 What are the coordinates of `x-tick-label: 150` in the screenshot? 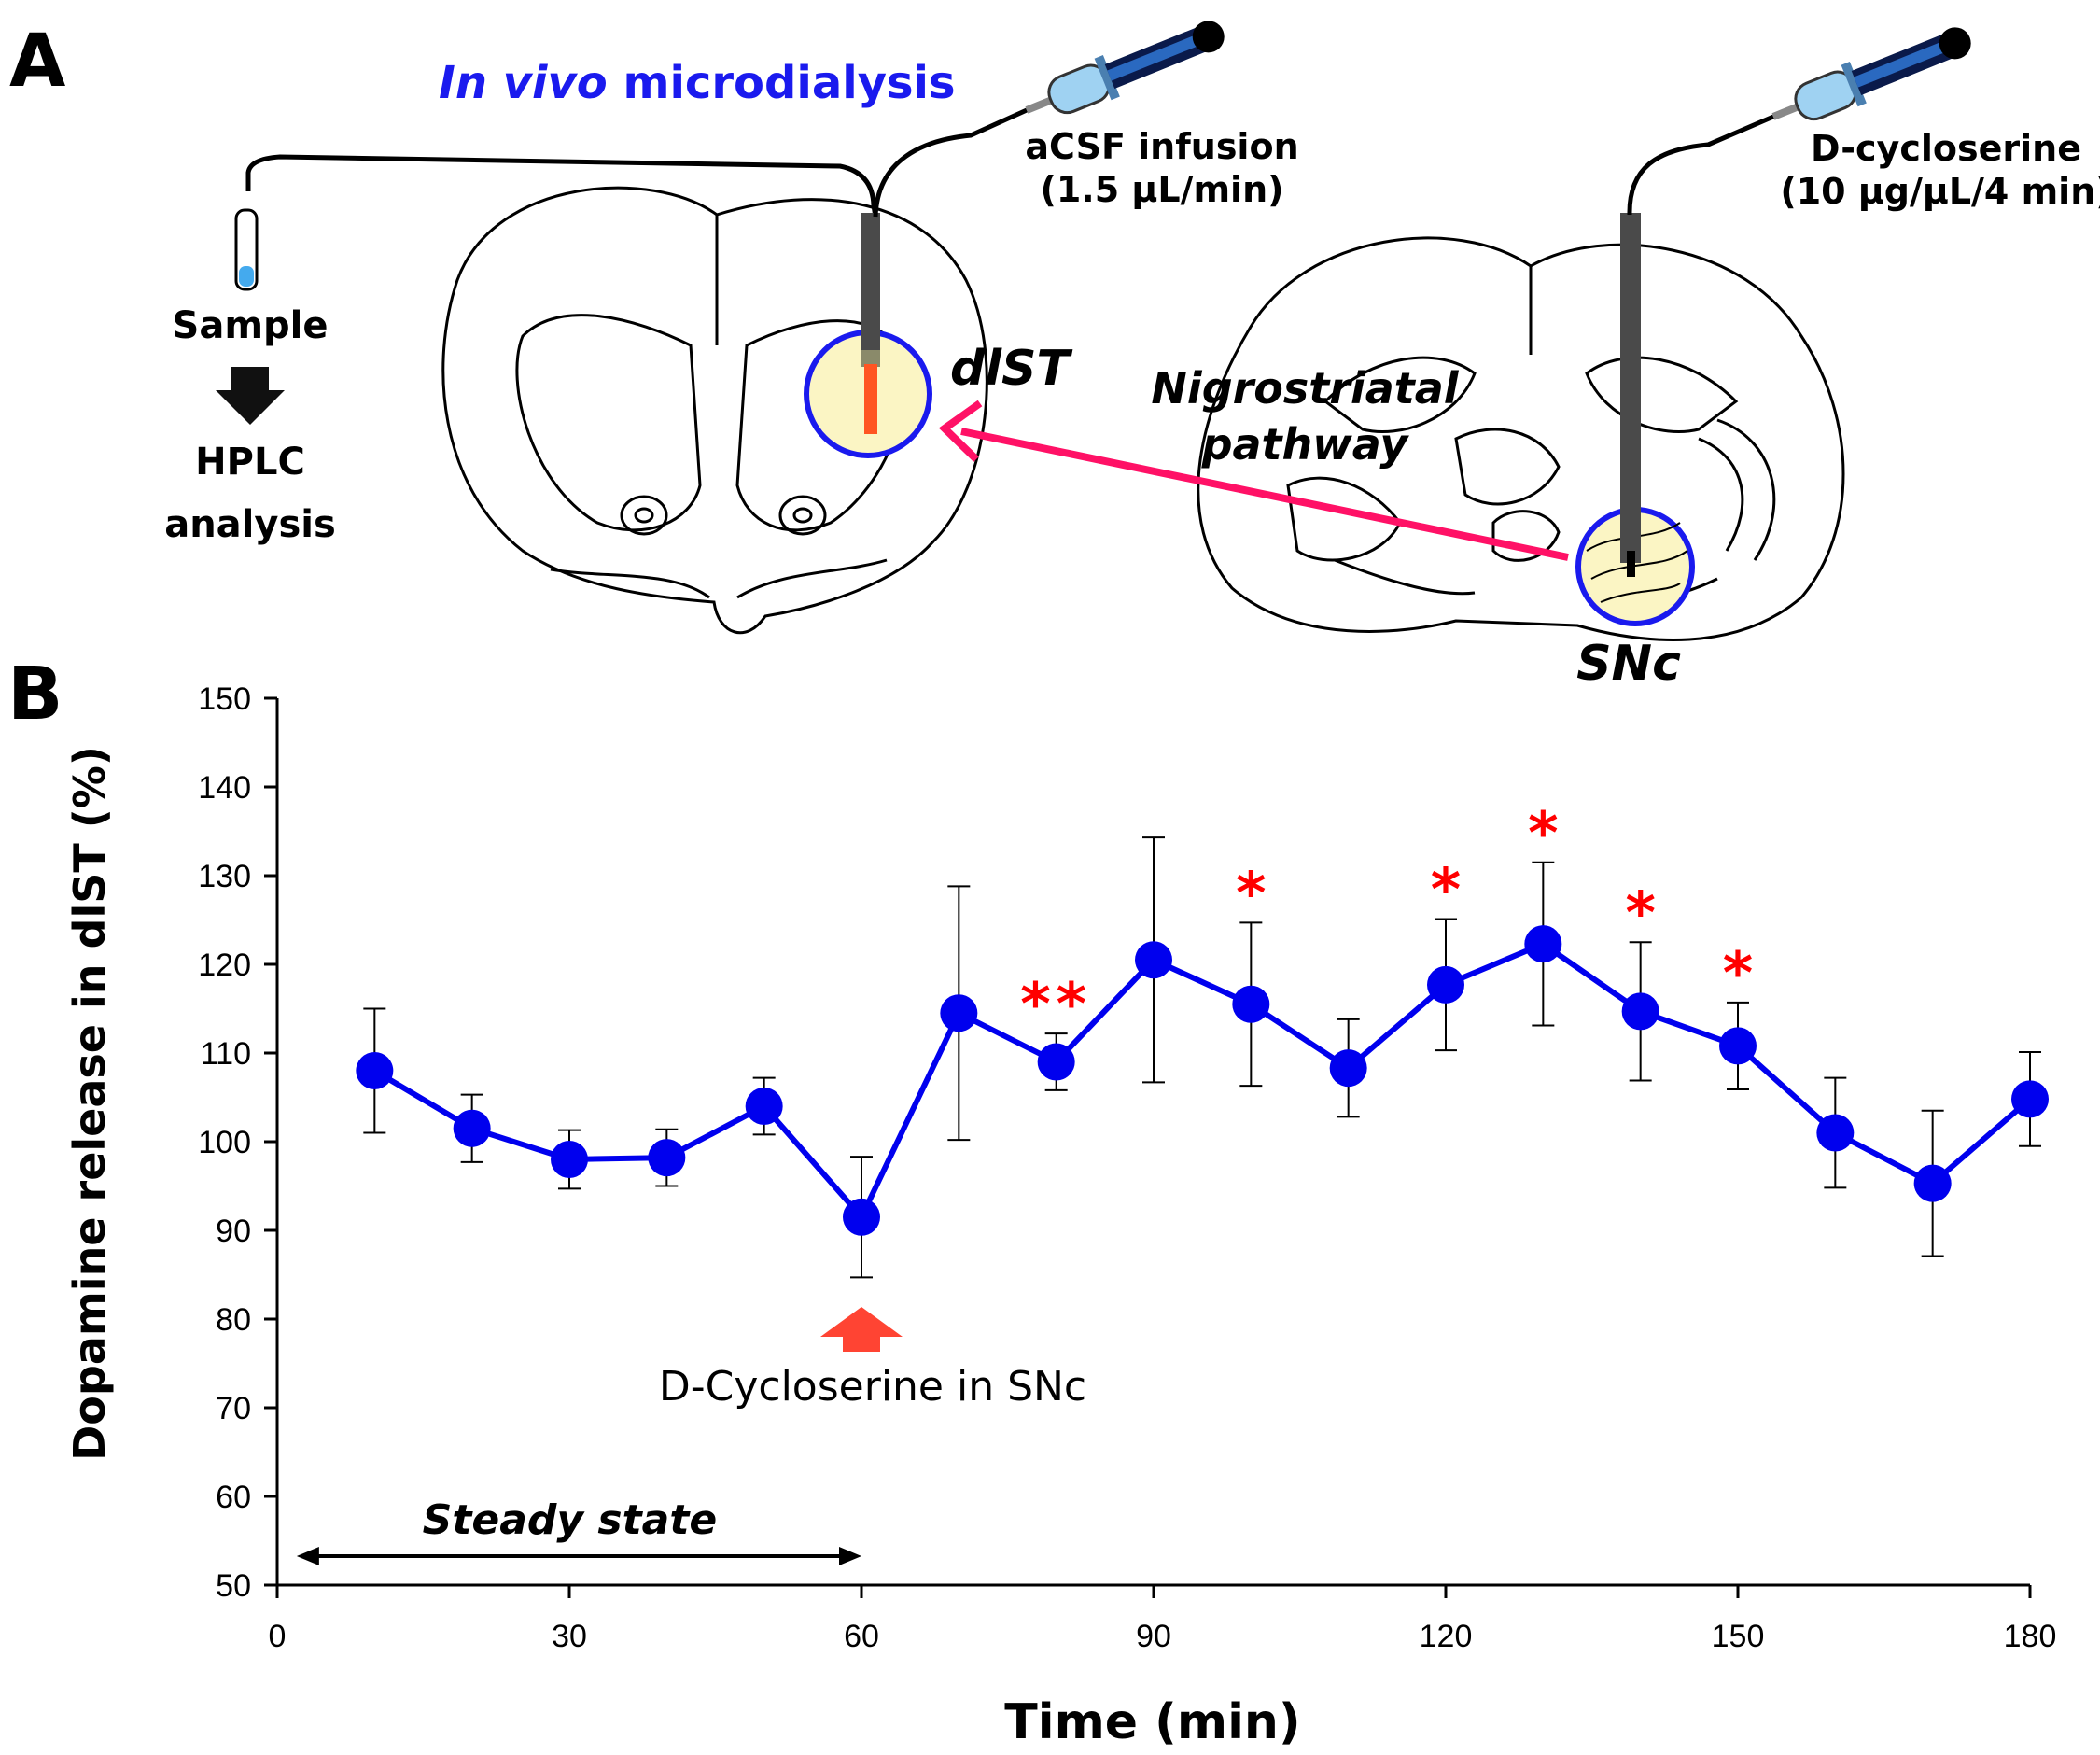 It's located at (1738, 1636).